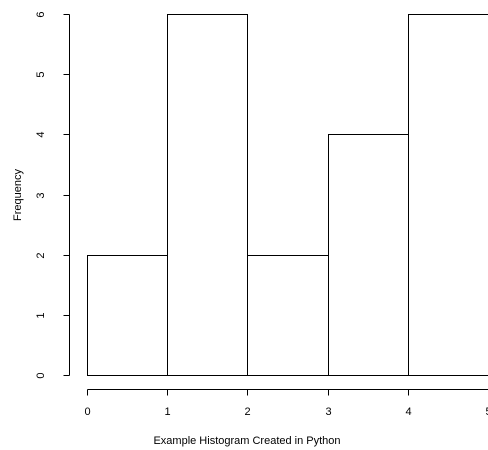  Describe the element at coordinates (41, 74) in the screenshot. I see `y-tick-label: 5` at that location.